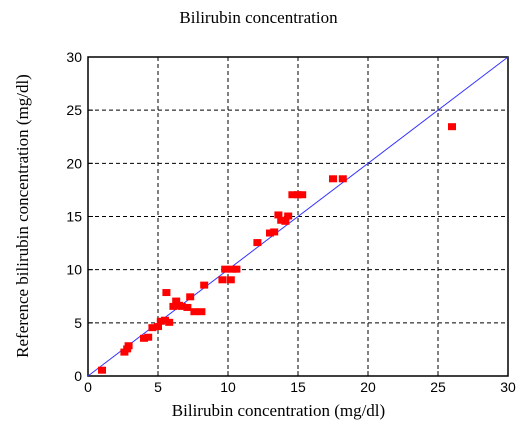 This screenshot has width=517, height=430. What do you see at coordinates (78, 323) in the screenshot?
I see `y-tick-label: 5` at bounding box center [78, 323].